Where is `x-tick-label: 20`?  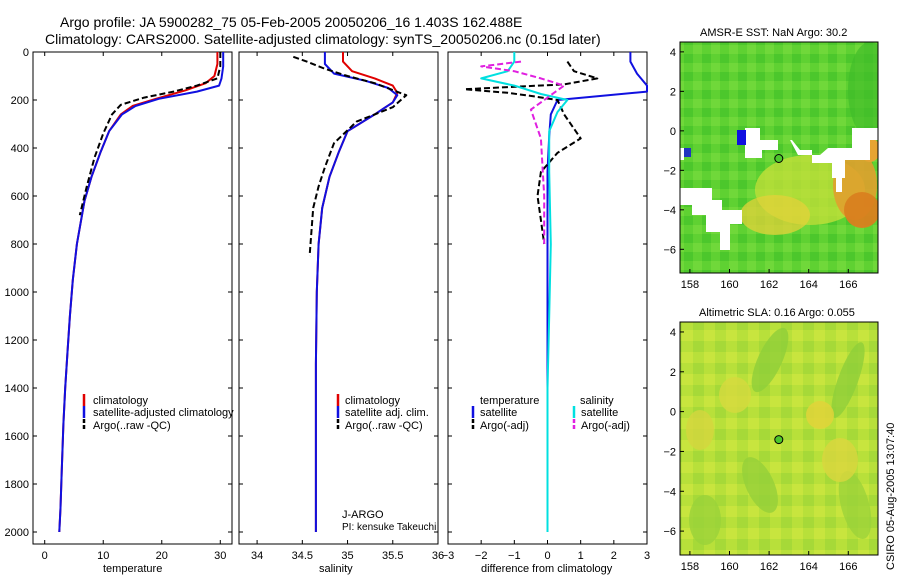
x-tick-label: 20 is located at coordinates (162, 556).